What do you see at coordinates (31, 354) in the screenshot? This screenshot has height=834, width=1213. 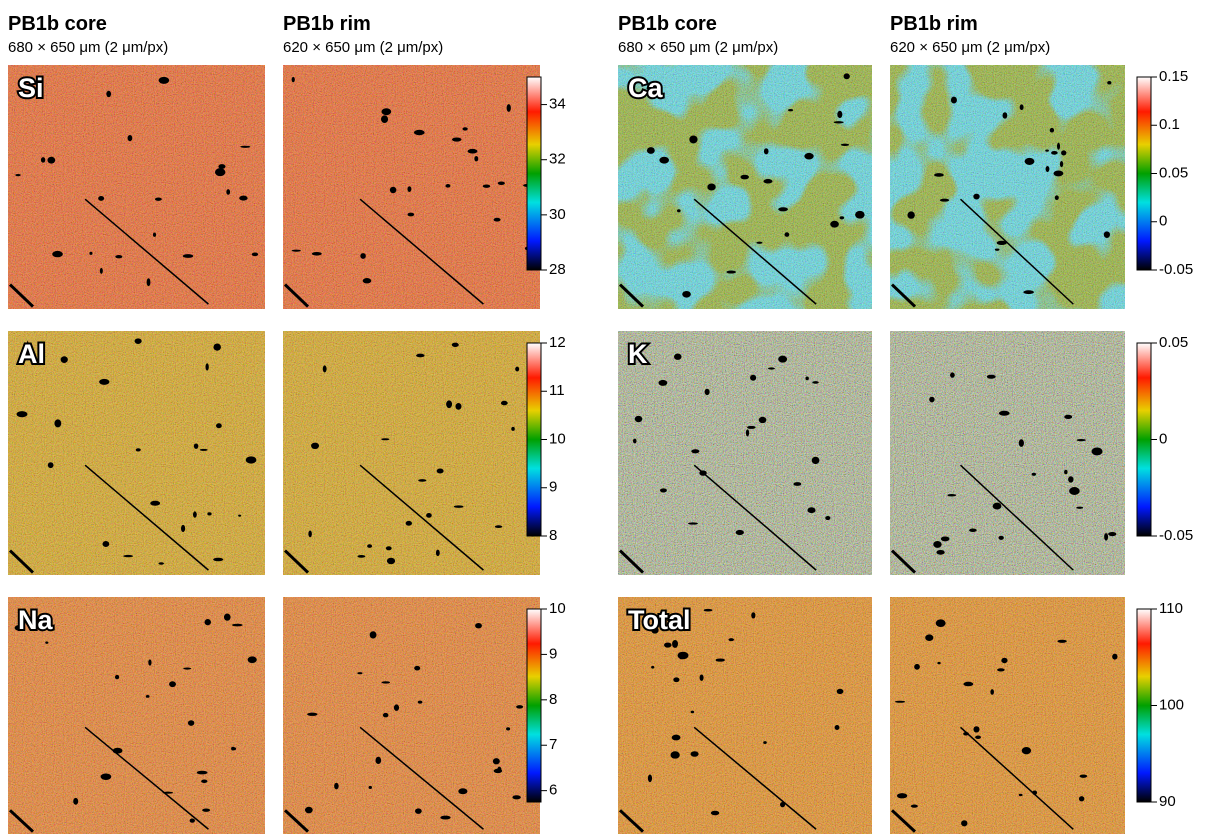 I see `element-label: Al` at bounding box center [31, 354].